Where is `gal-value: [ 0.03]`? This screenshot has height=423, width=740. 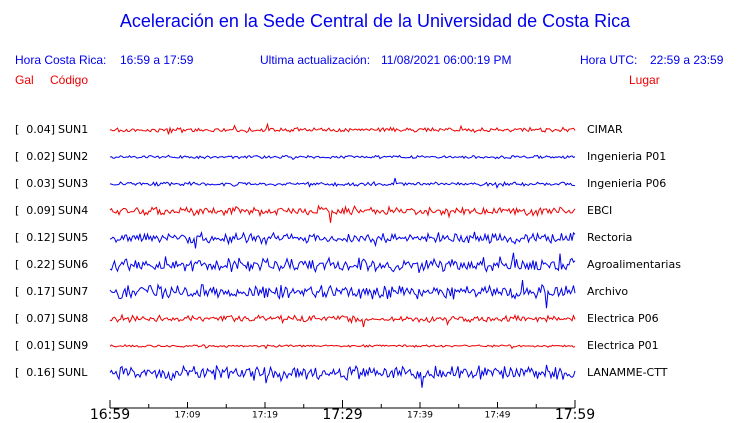
gal-value: [ 0.03] is located at coordinates (35, 183).